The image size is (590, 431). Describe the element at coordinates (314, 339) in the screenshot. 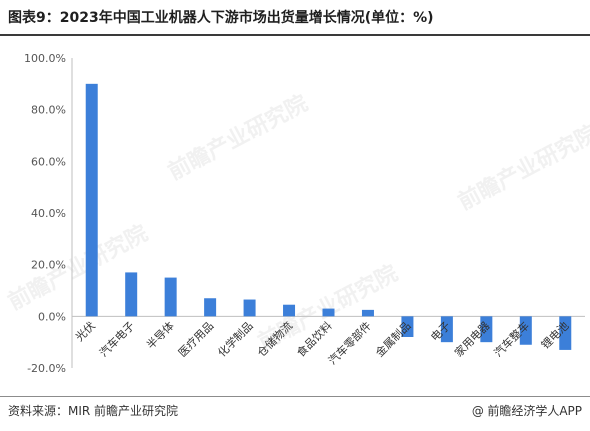

I see `x-tick-label: 食品饮料` at that location.